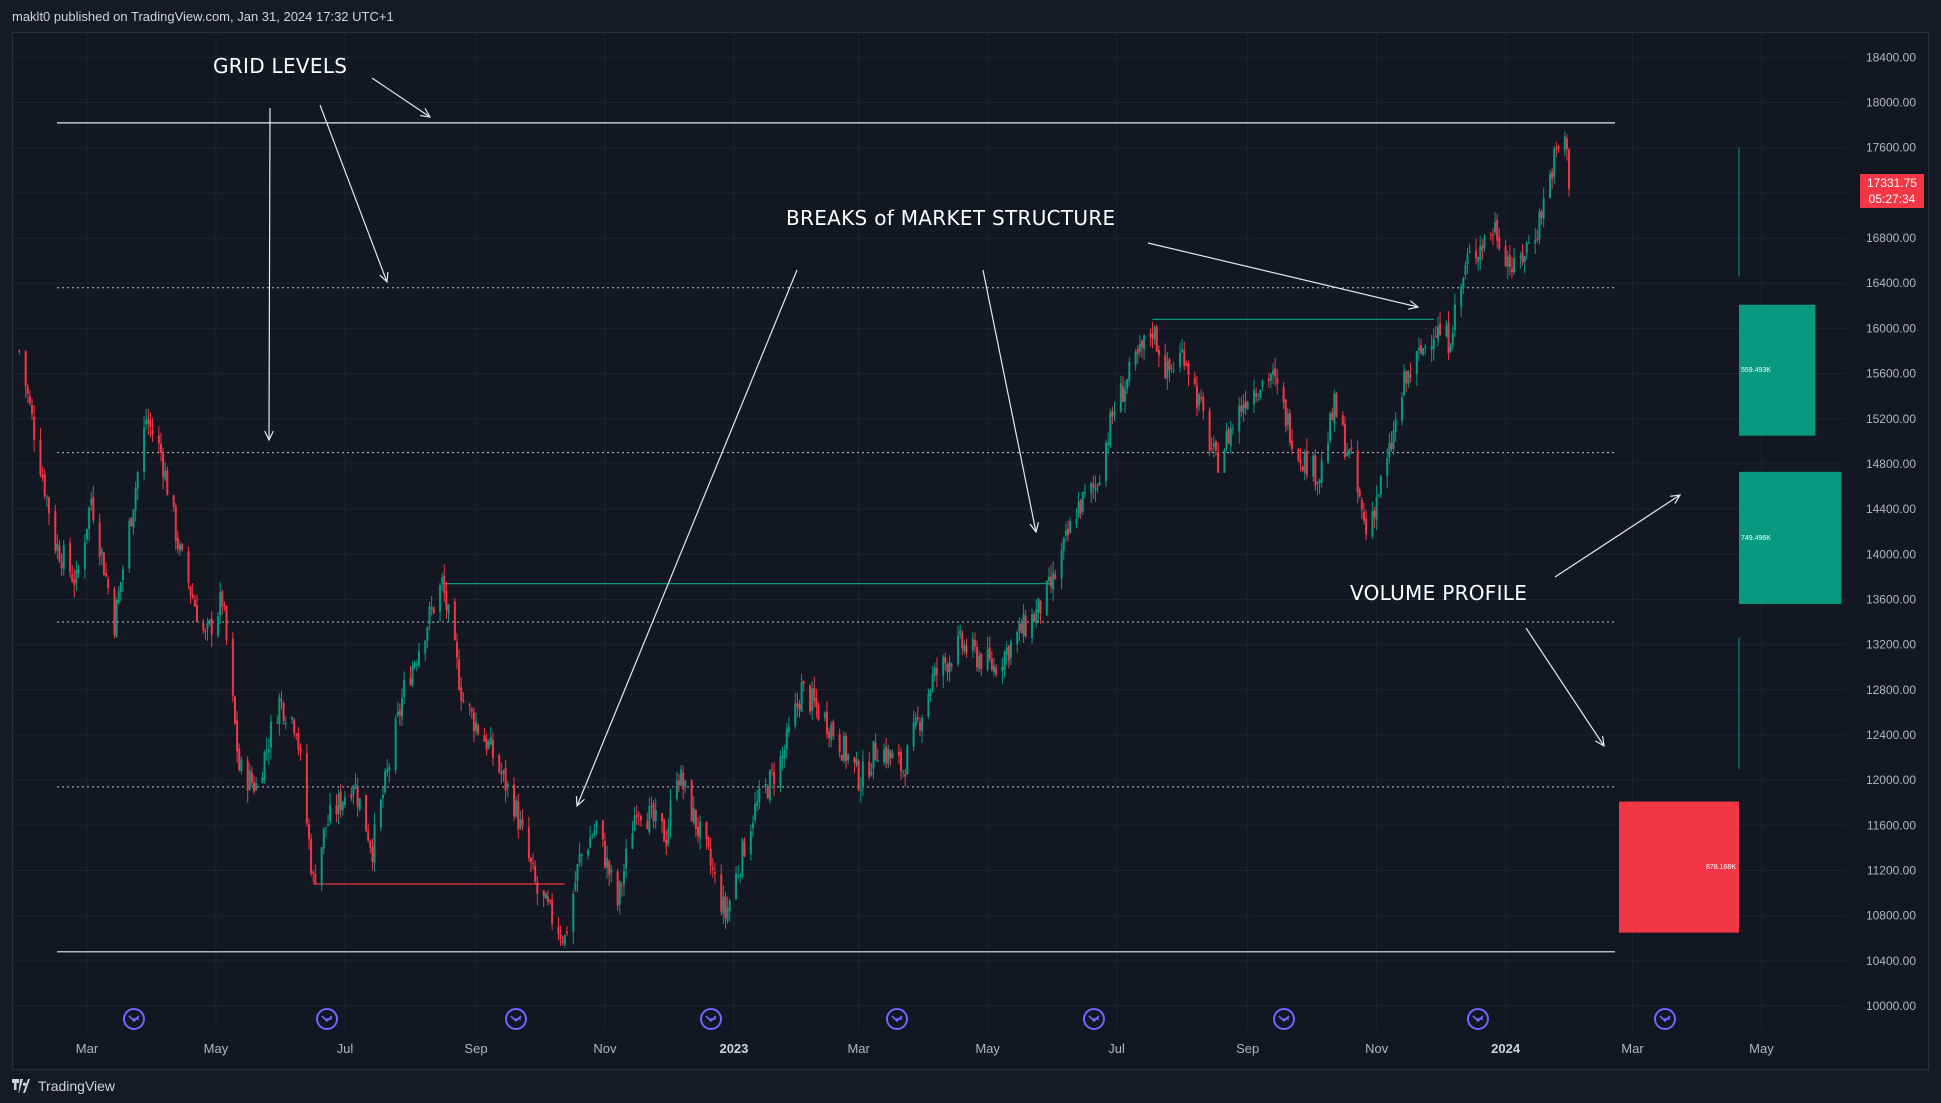  What do you see at coordinates (62, 1086) in the screenshot?
I see `tradingview-logo: TradingView` at bounding box center [62, 1086].